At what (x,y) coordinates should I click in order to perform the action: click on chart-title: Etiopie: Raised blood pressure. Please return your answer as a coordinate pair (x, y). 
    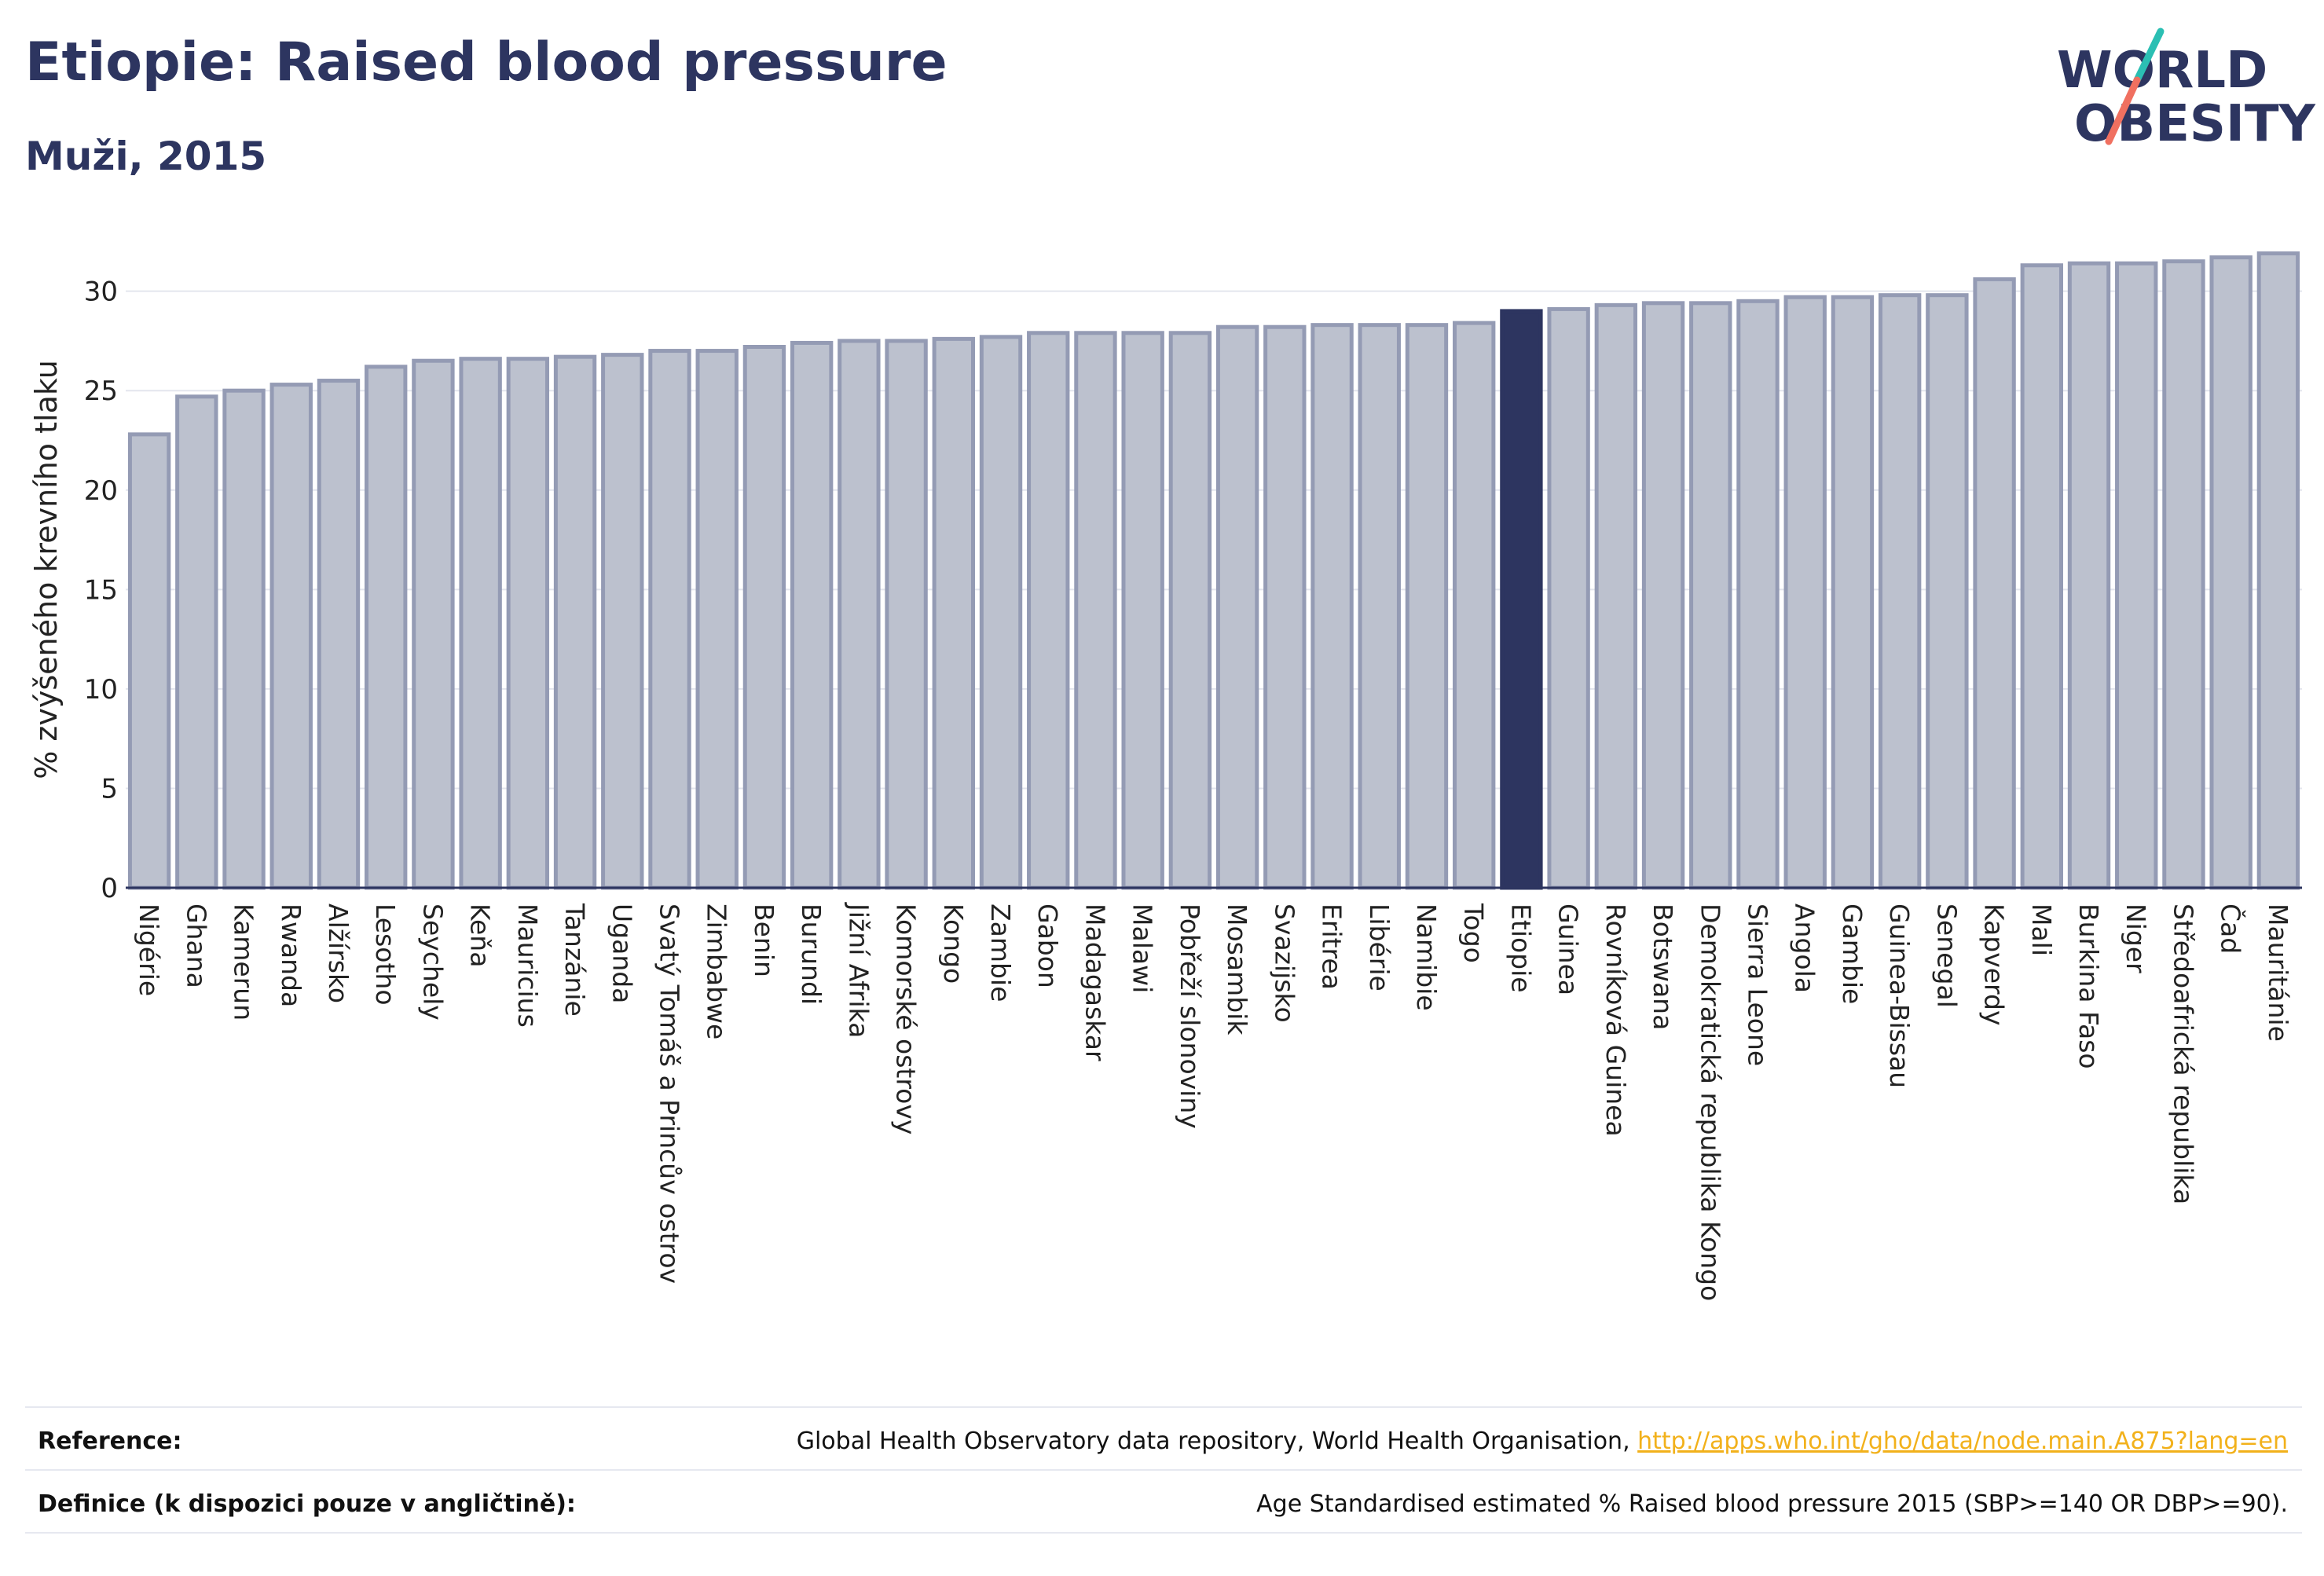
    Looking at the image, I should click on (486, 62).